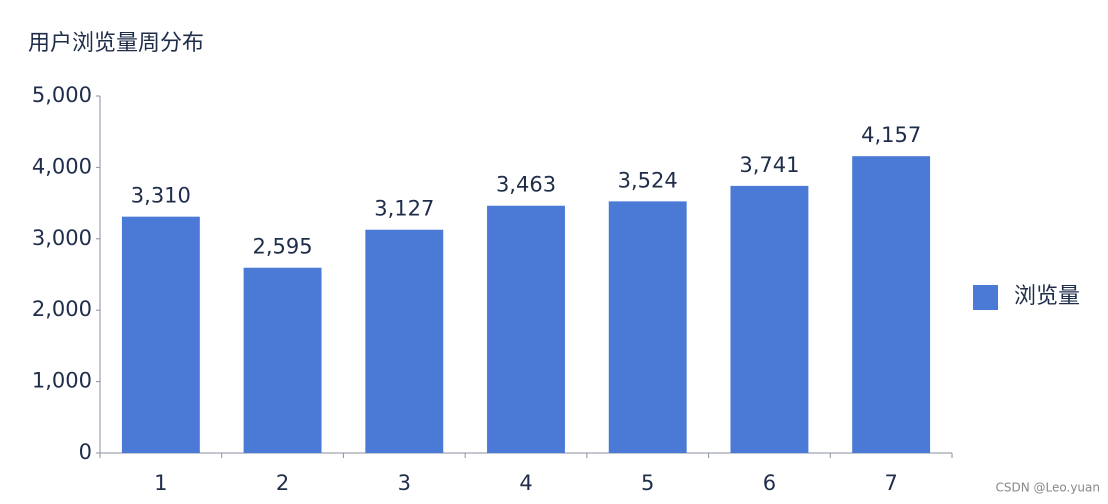 This screenshot has height=504, width=1108. What do you see at coordinates (283, 247) in the screenshot?
I see `value-label: 2,595` at bounding box center [283, 247].